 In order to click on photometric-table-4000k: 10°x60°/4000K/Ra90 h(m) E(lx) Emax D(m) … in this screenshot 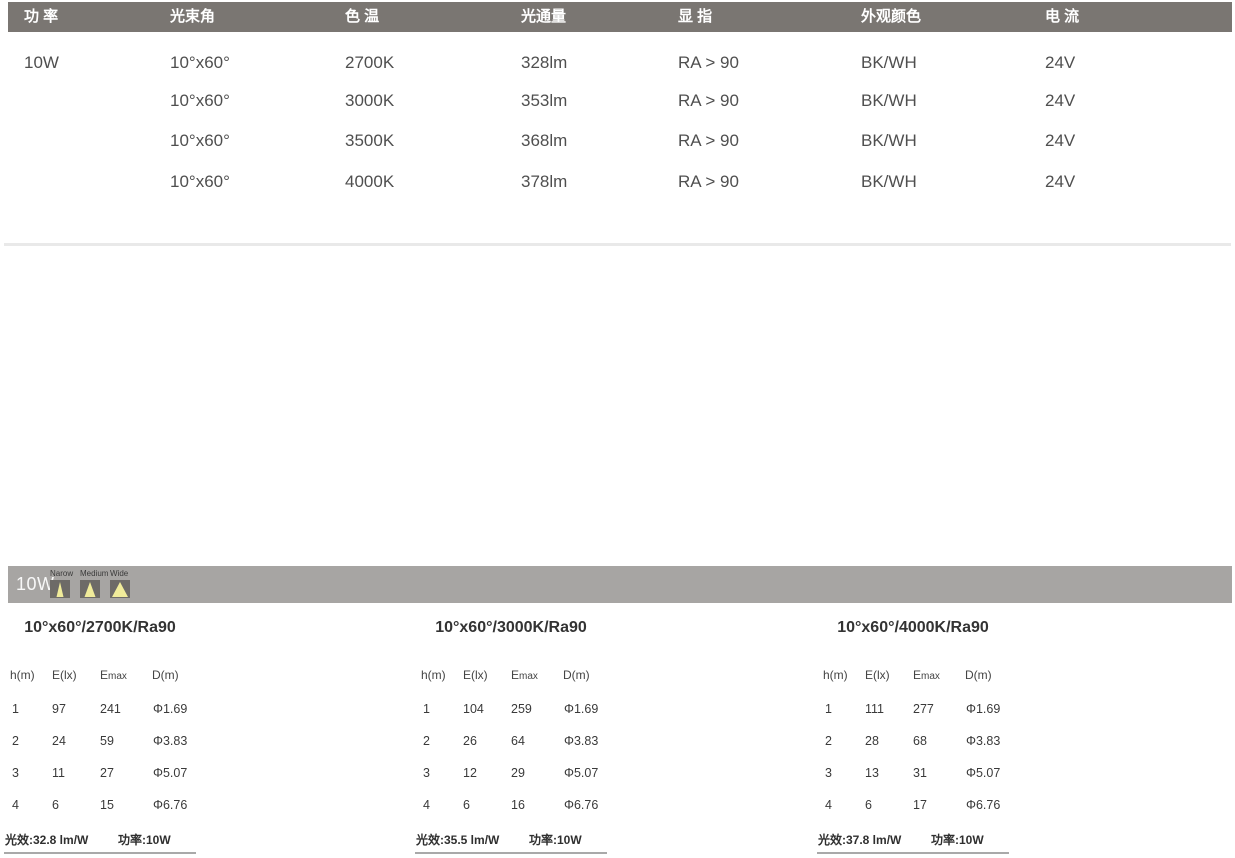, I will do `click(913, 736)`.